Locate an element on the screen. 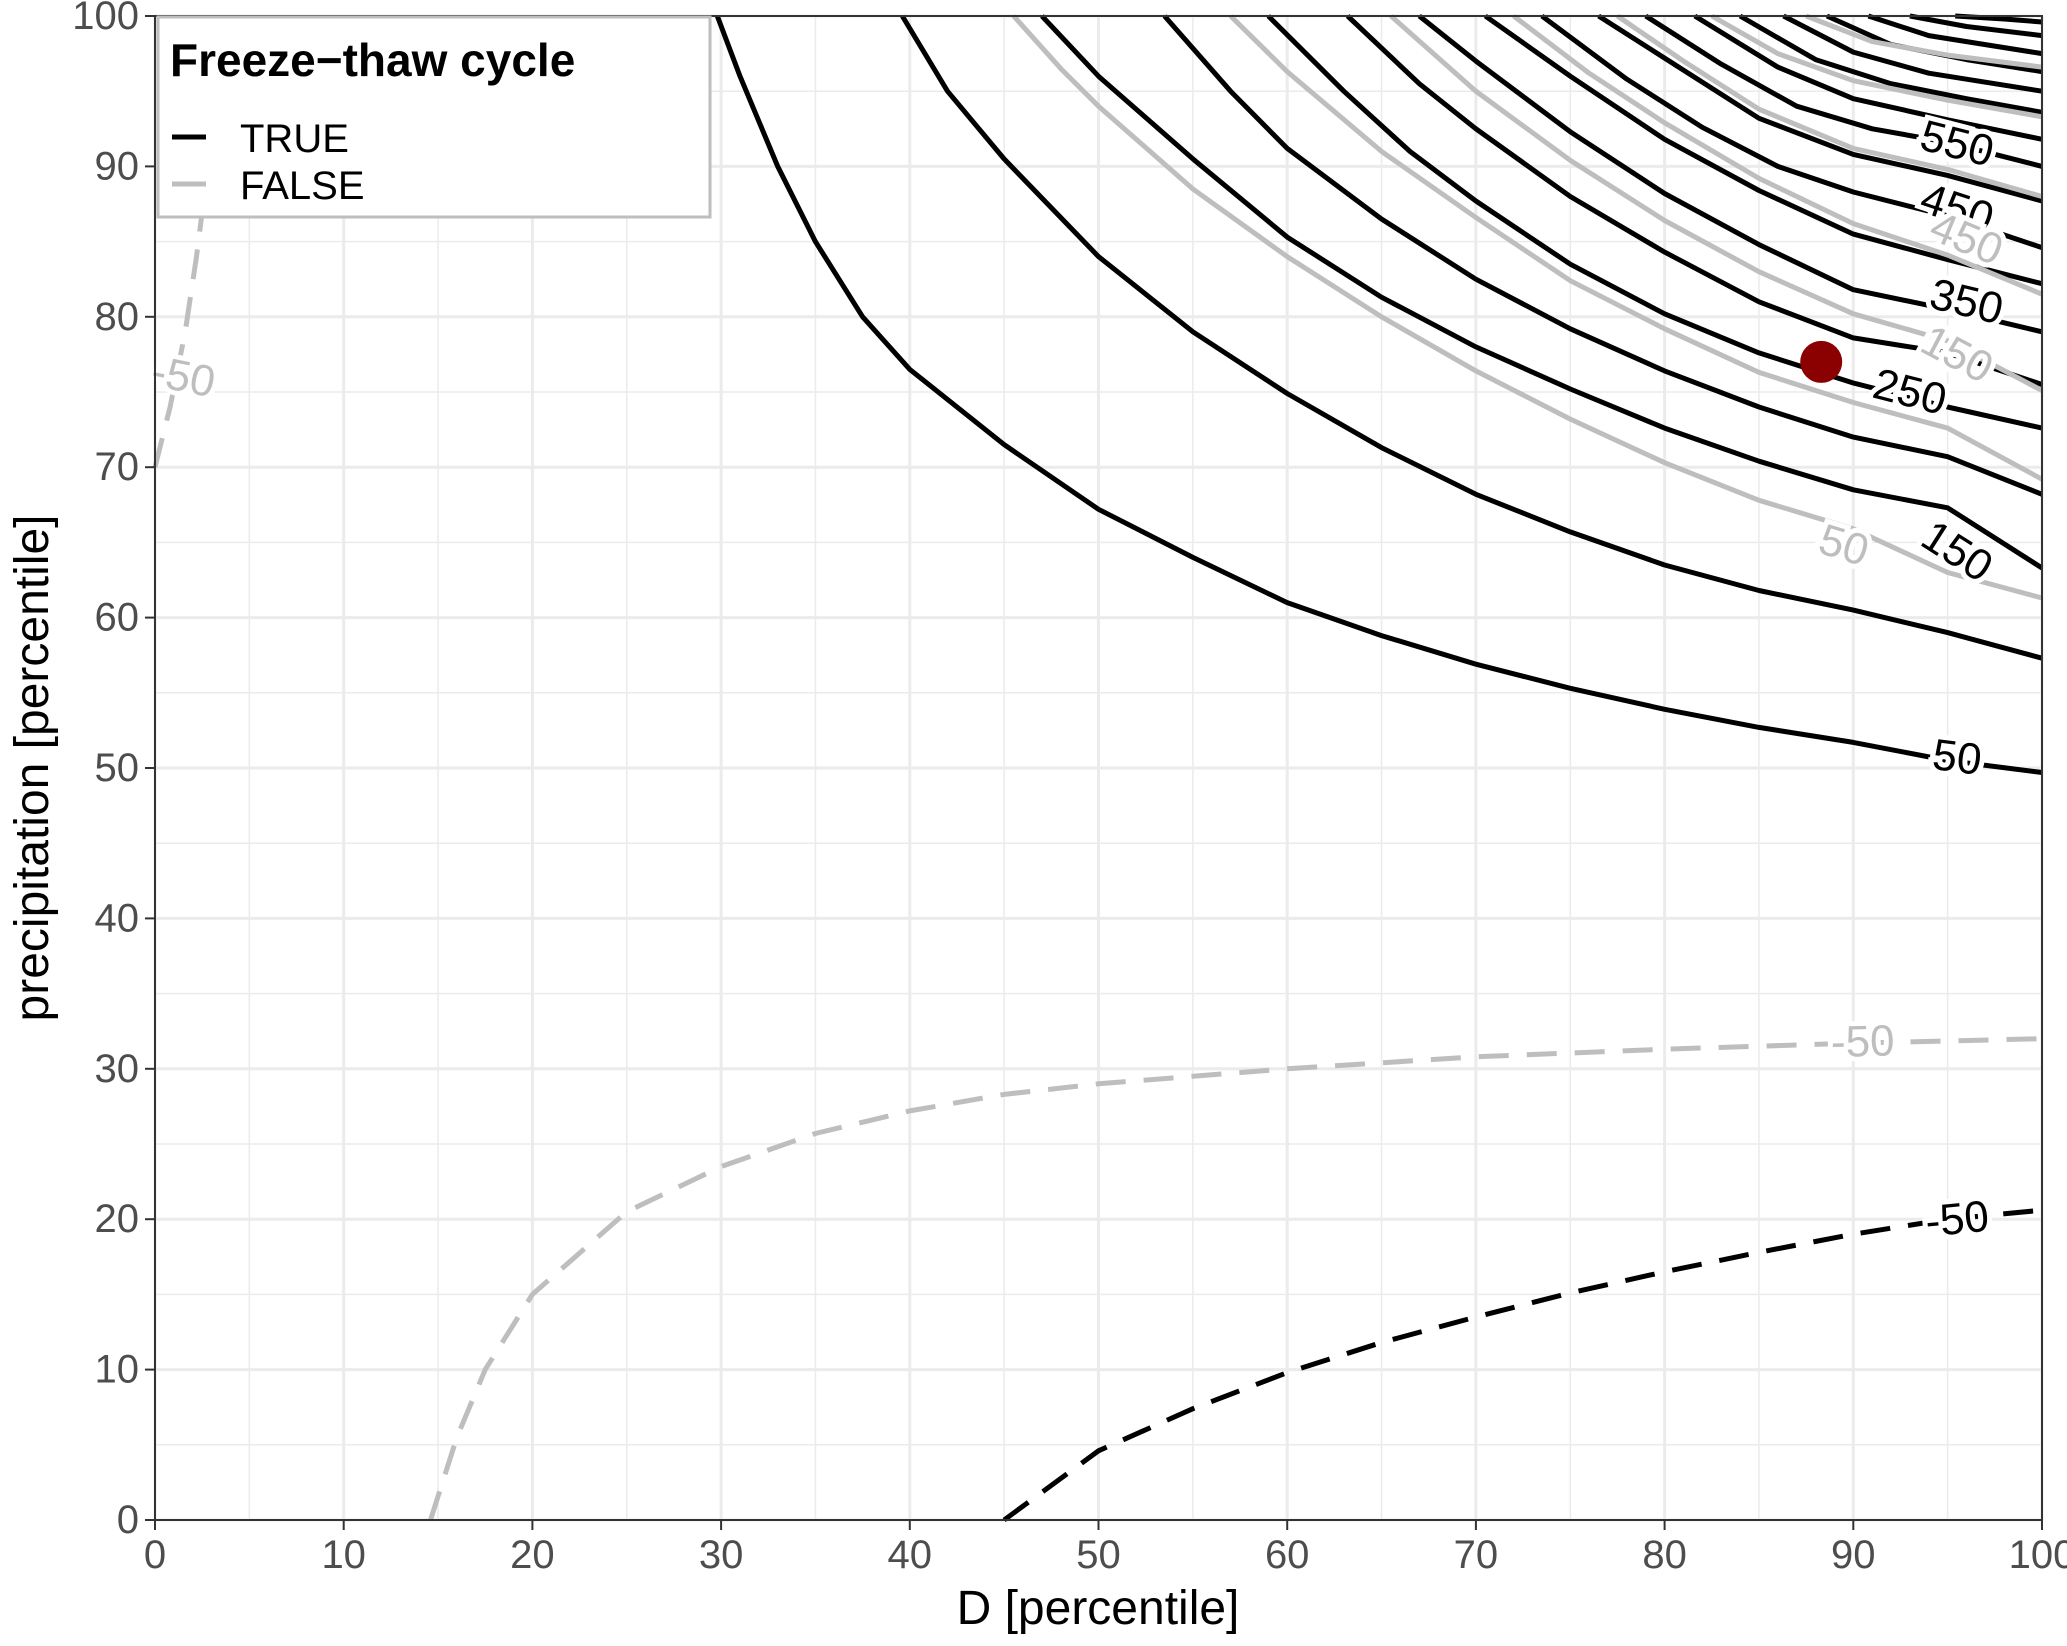  y-tick-label: 90 is located at coordinates (117, 166).